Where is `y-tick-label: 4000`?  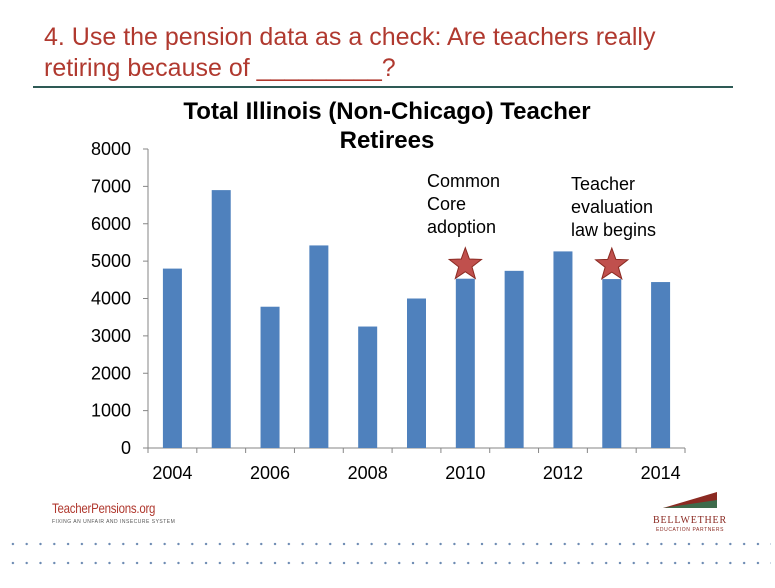
y-tick-label: 4000 is located at coordinates (111, 299).